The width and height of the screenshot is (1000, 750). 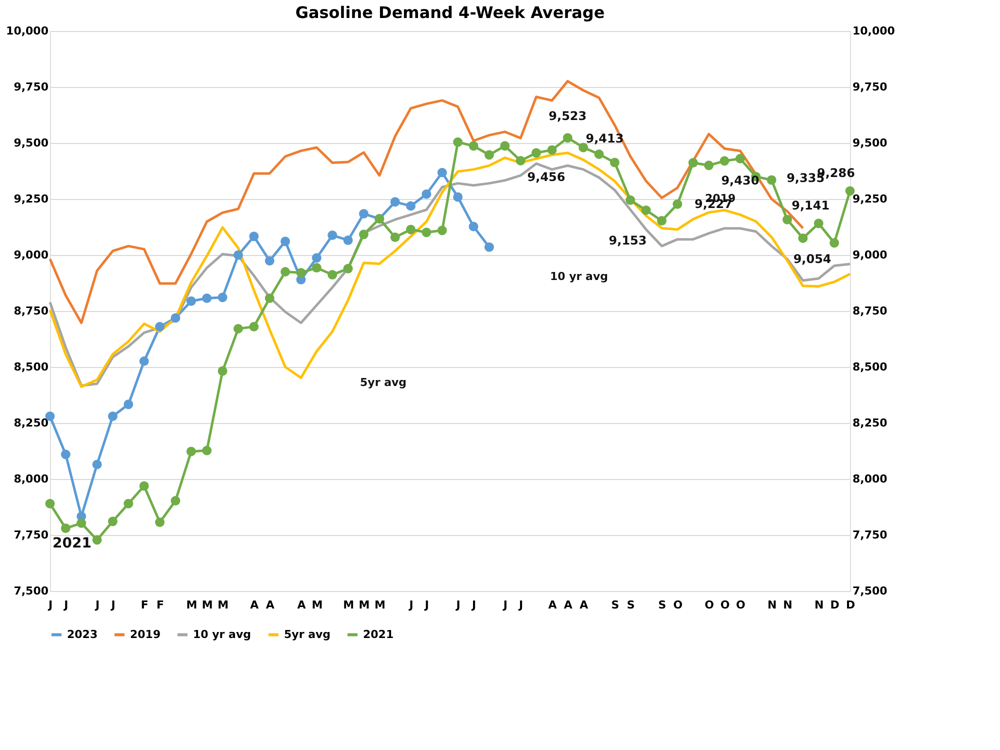 I want to click on y-tick-label: 8,750, so click(x=31, y=311).